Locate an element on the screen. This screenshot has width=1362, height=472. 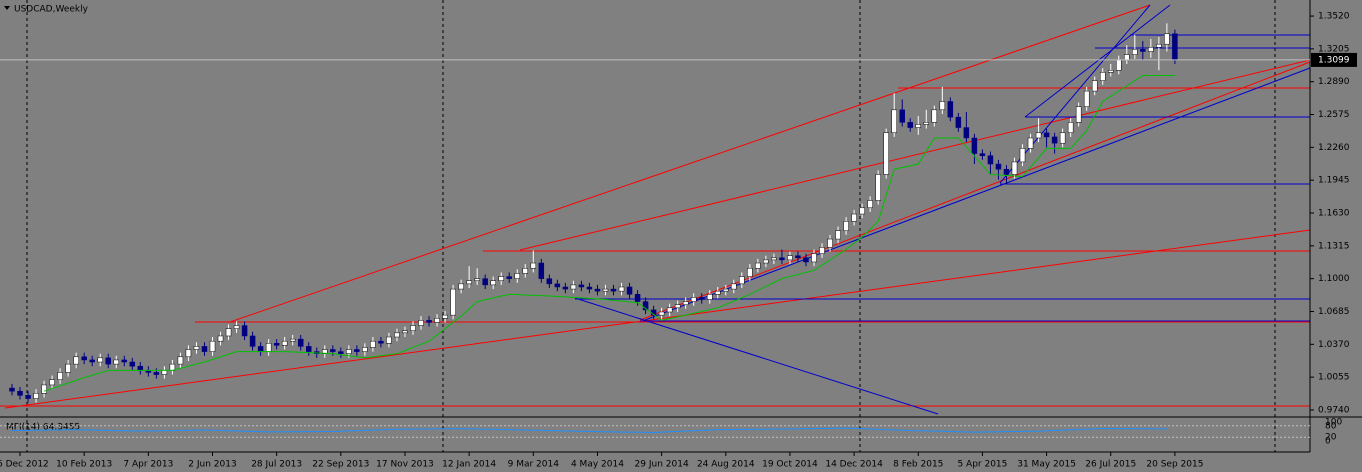
y-tick-label: 1.1945 is located at coordinates (1334, 181).